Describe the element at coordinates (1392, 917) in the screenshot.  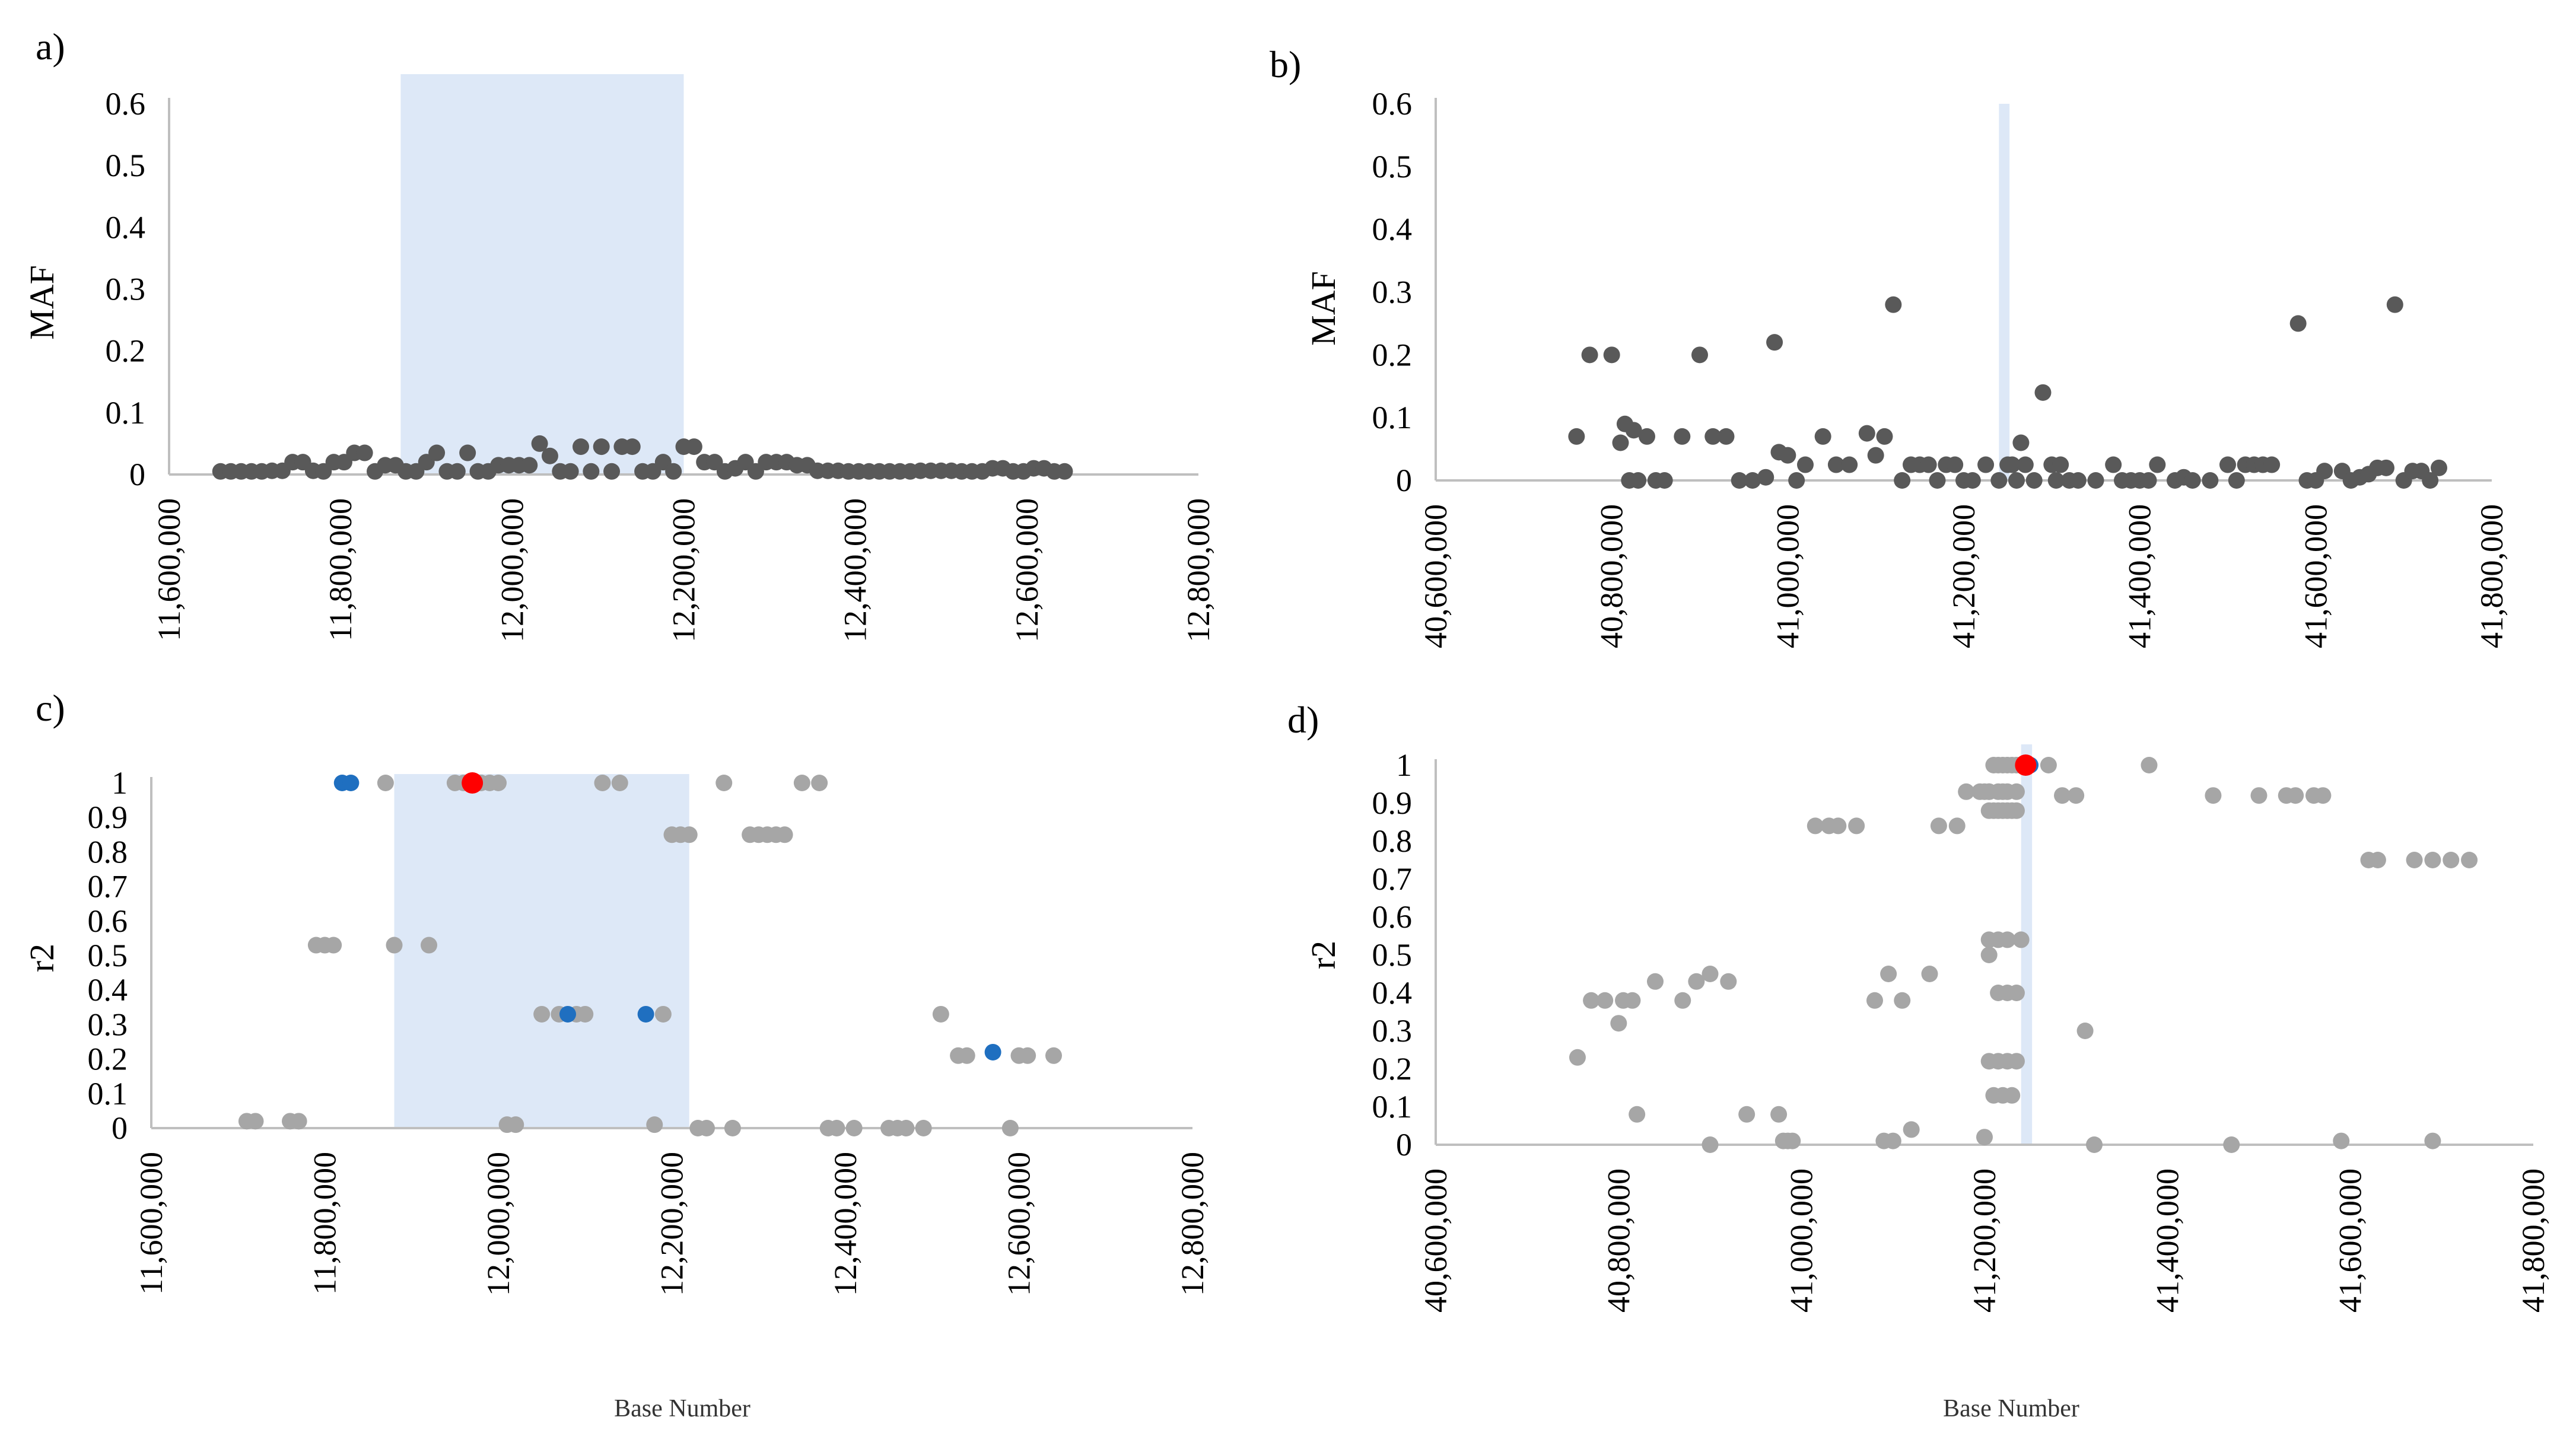
I see `y-tick-label: 0.6` at that location.